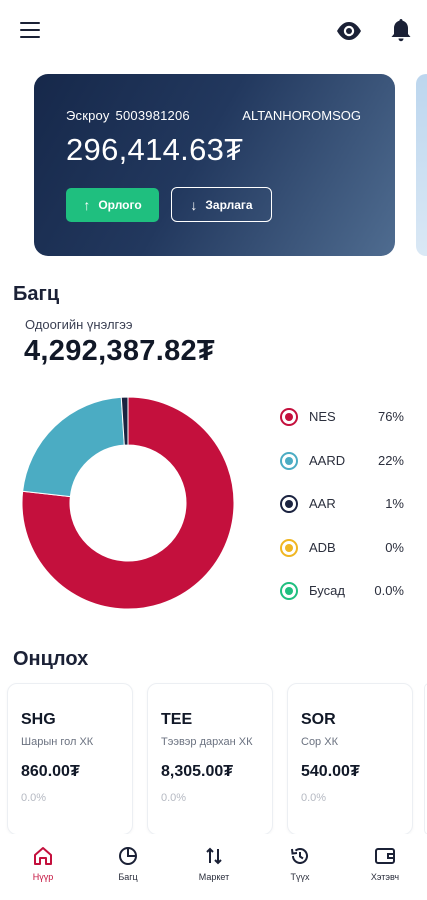 The height and width of the screenshot is (900, 427). I want to click on portfolio-donut-chart, so click(128, 503).